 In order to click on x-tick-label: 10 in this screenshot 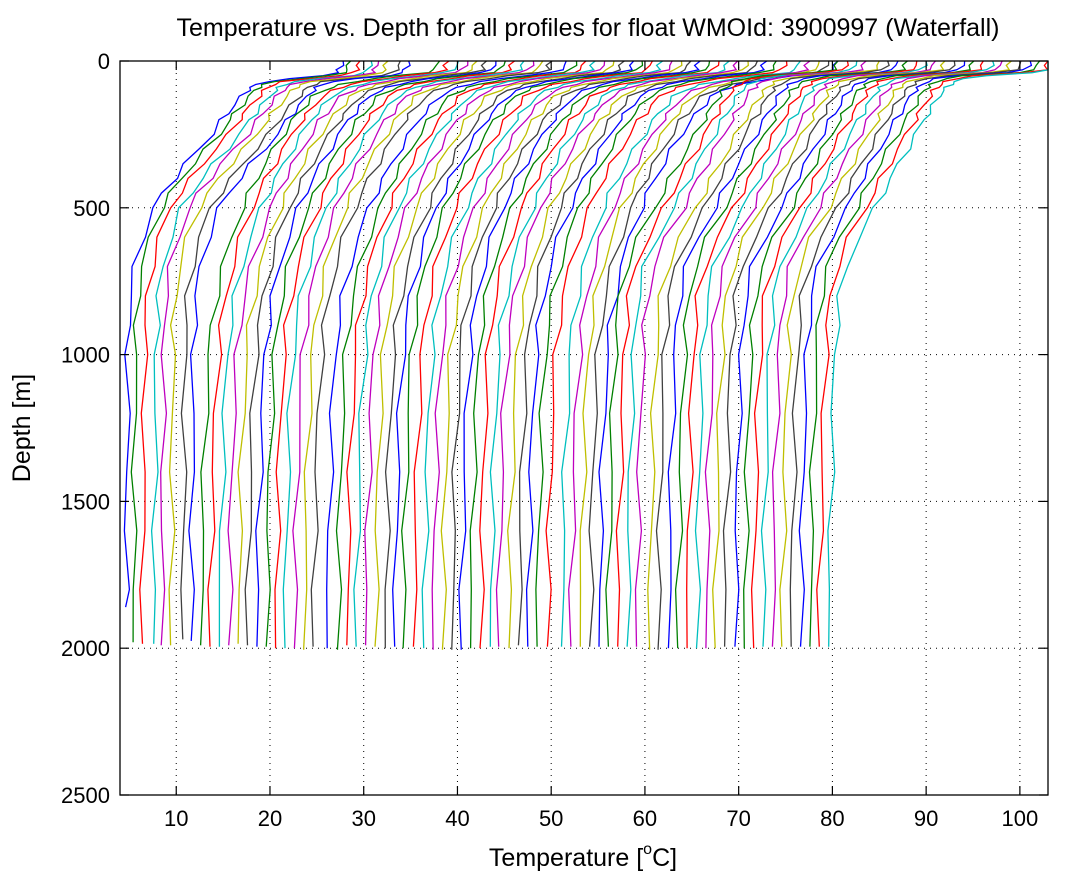, I will do `click(176, 818)`.